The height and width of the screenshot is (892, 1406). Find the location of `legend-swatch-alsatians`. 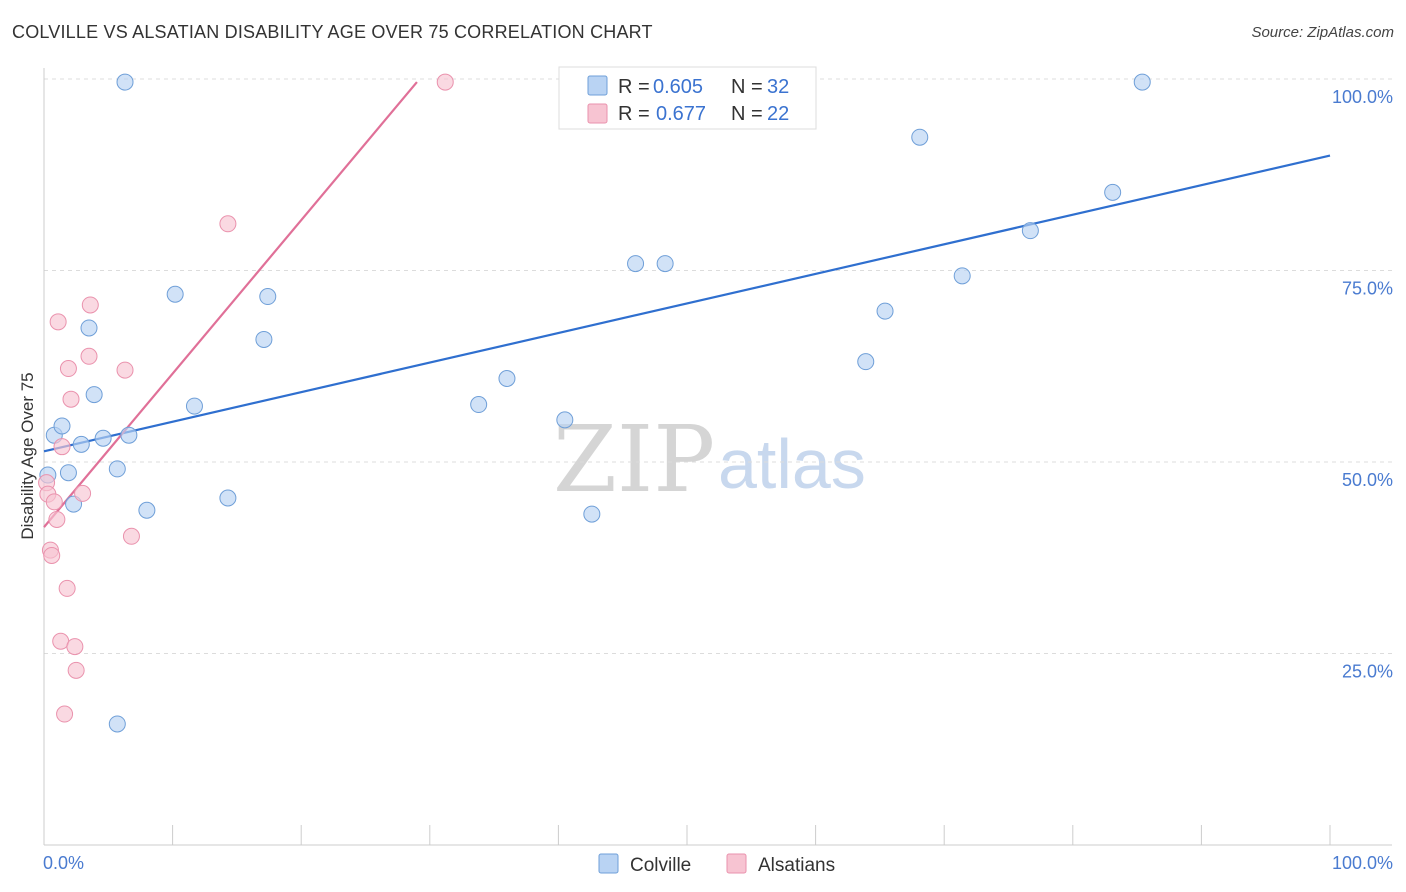

legend-swatch-alsatians is located at coordinates (597, 113).